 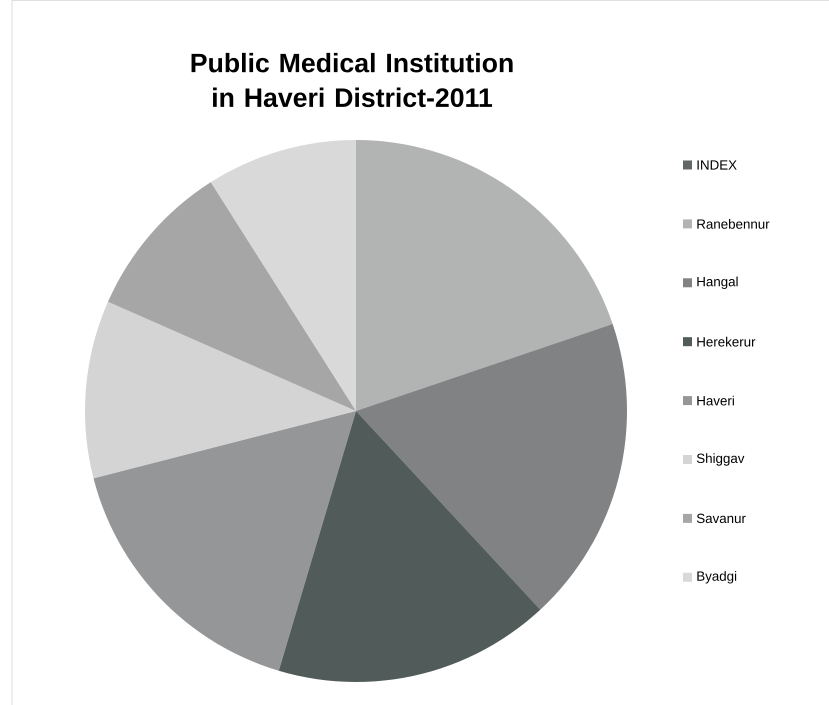 I want to click on legend-label: Herekerur, so click(x=726, y=341).